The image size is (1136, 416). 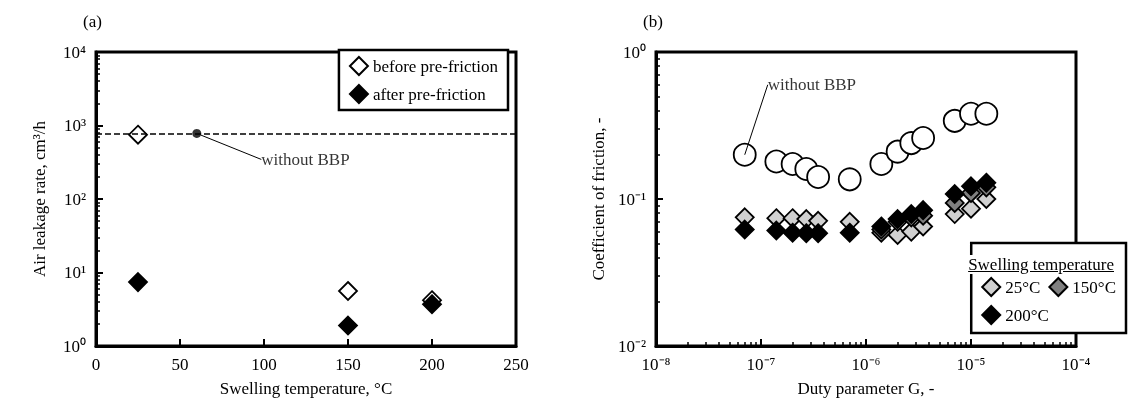 What do you see at coordinates (598, 199) in the screenshot?
I see `y-axis-title: Coefficient of friction, -` at bounding box center [598, 199].